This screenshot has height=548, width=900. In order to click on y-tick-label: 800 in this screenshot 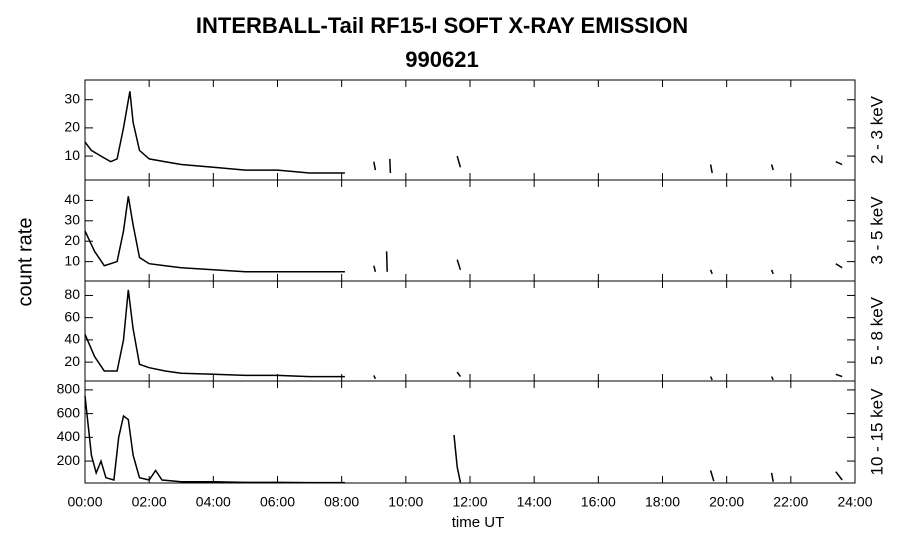, I will do `click(69, 389)`.